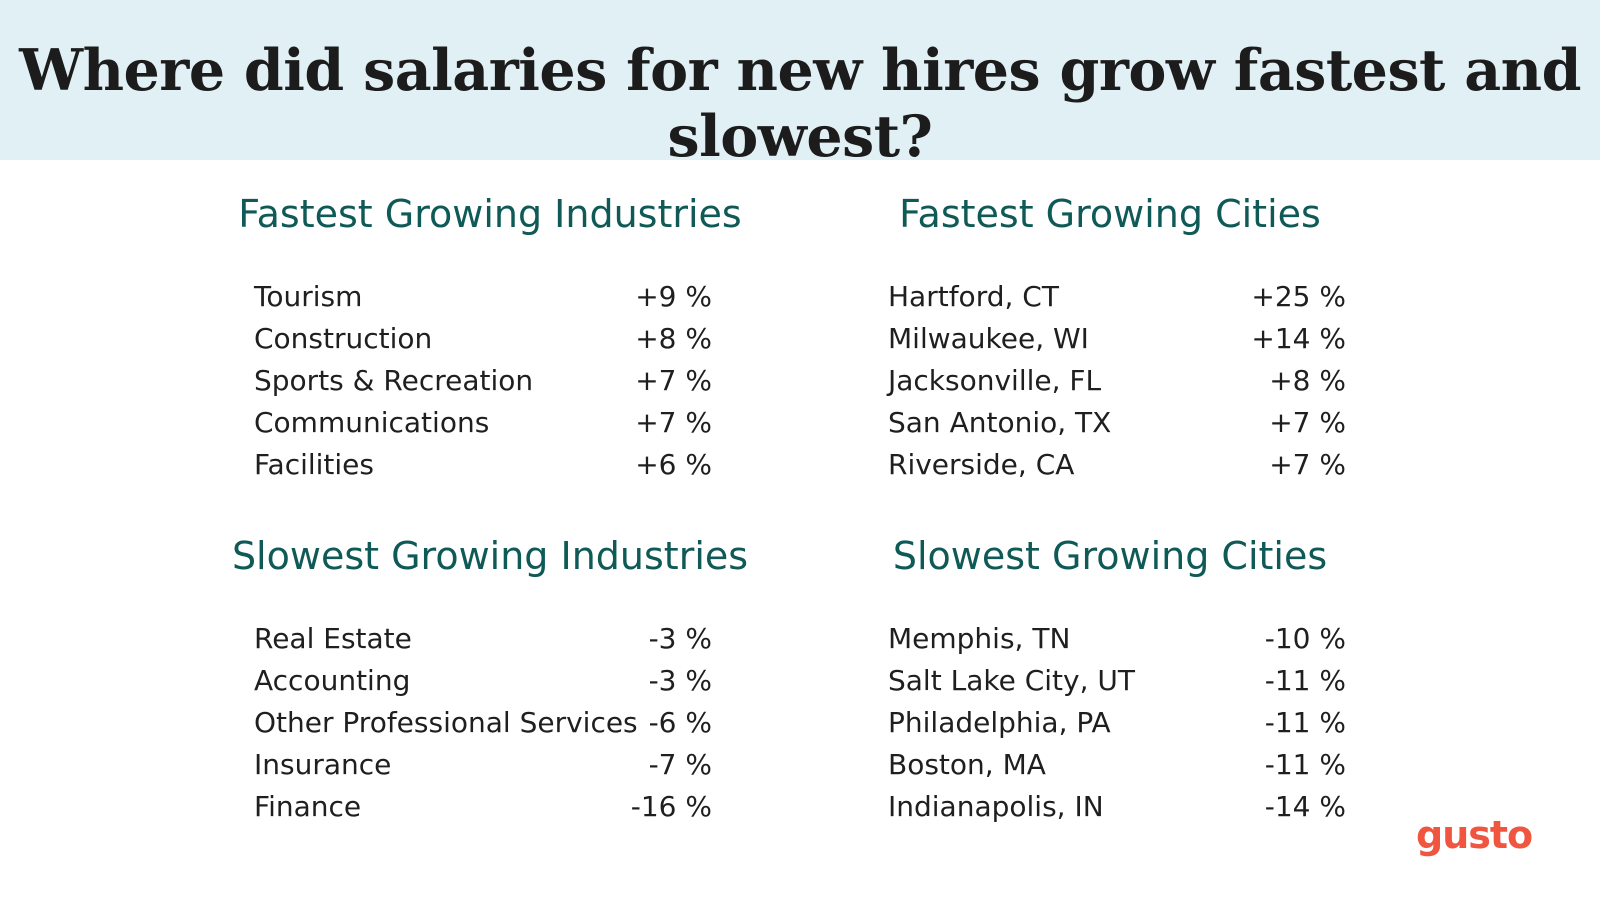  What do you see at coordinates (483, 681) in the screenshot?
I see `list-item: Accounting -3 %` at bounding box center [483, 681].